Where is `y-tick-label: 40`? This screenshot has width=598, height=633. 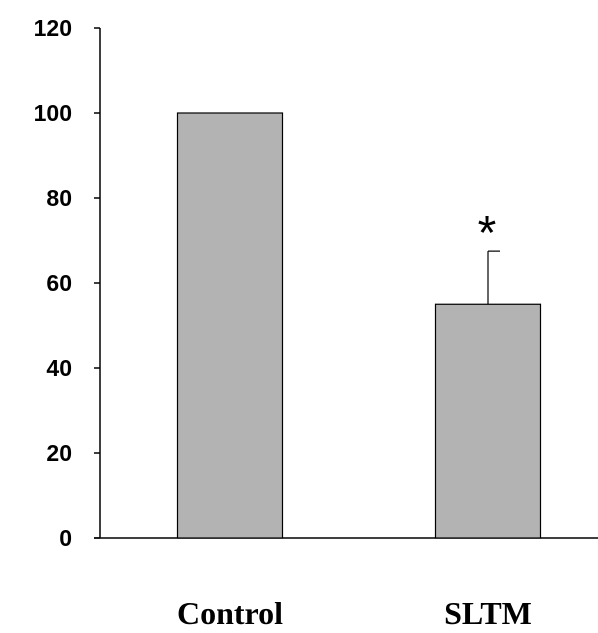 y-tick-label: 40 is located at coordinates (59, 368).